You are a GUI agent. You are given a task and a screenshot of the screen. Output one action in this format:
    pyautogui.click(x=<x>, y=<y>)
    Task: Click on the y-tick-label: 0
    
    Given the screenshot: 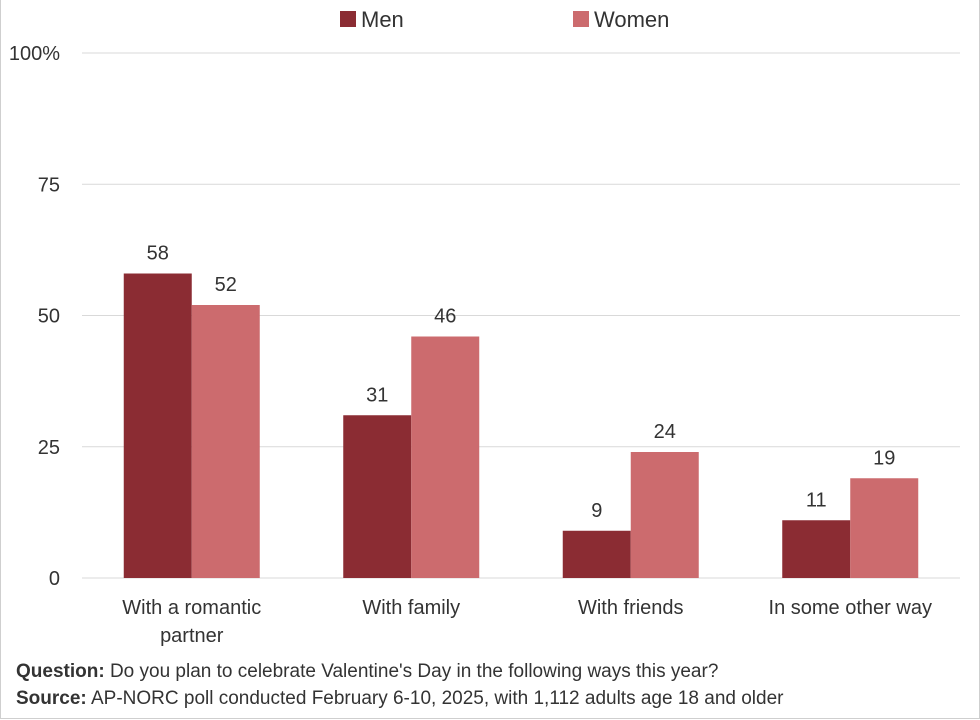 What is the action you would take?
    pyautogui.click(x=54, y=579)
    